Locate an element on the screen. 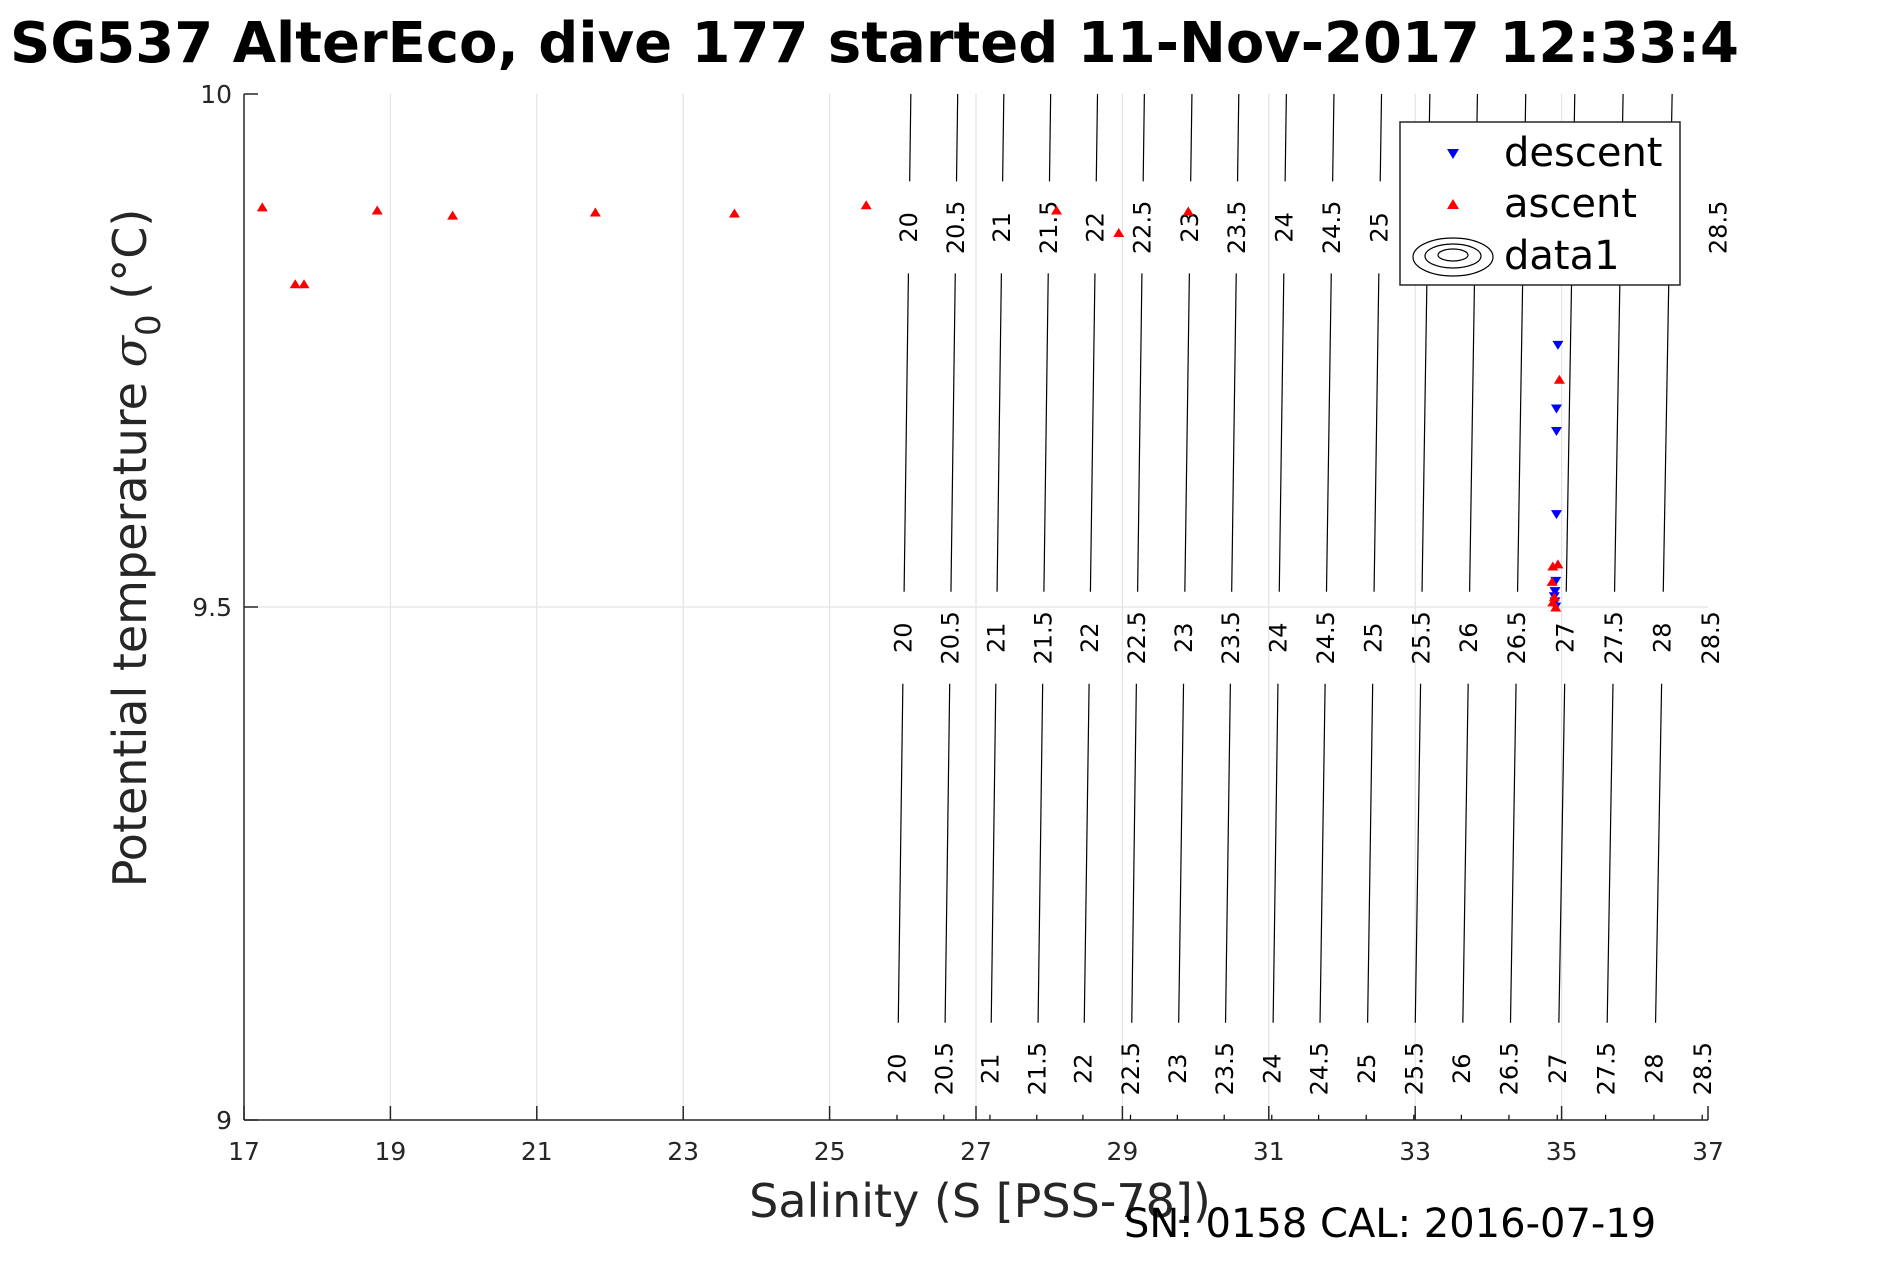 Image resolution: width=1890 pixels, height=1264 pixels. x-tick-label: 27 is located at coordinates (976, 1151).